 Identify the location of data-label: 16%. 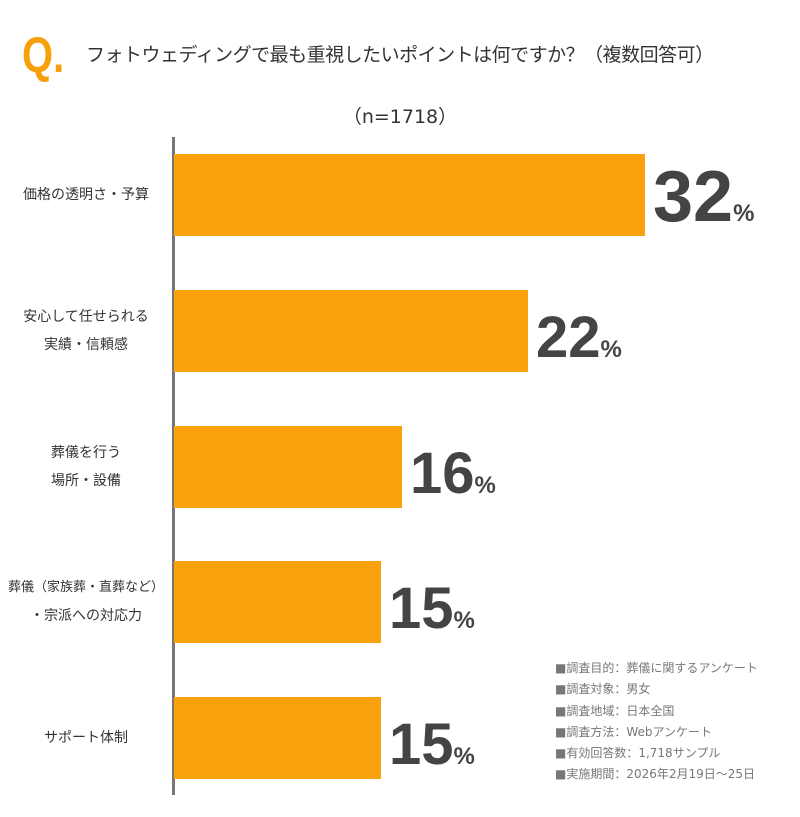
(453, 473).